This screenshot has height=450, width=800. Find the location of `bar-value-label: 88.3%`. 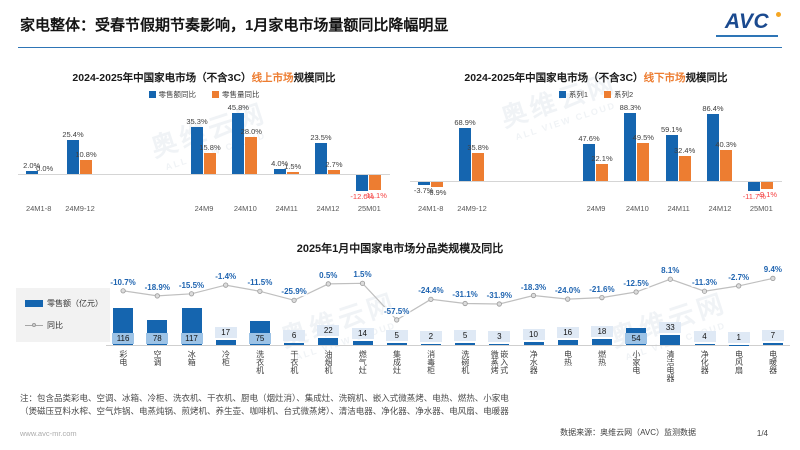

bar-value-label: 88.3% is located at coordinates (630, 107).